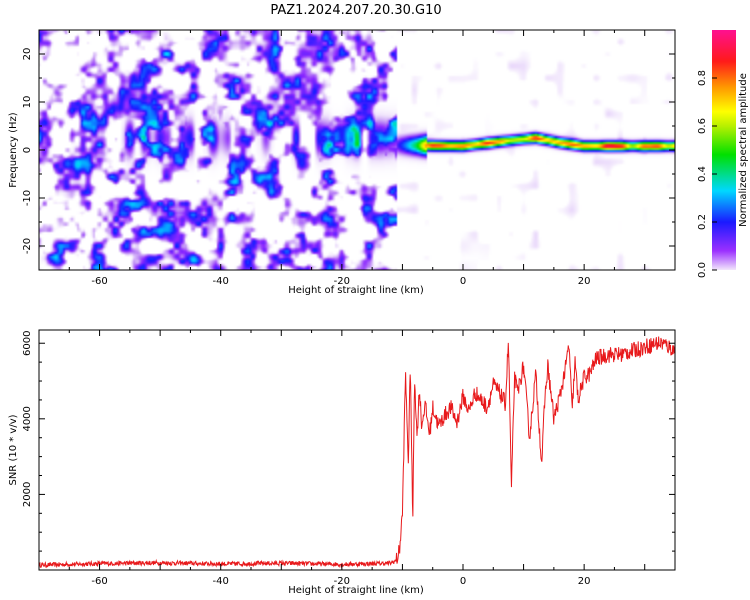 Image resolution: width=750 pixels, height=600 pixels. I want to click on spectrogram-y-tick-label: -20, so click(27, 246).